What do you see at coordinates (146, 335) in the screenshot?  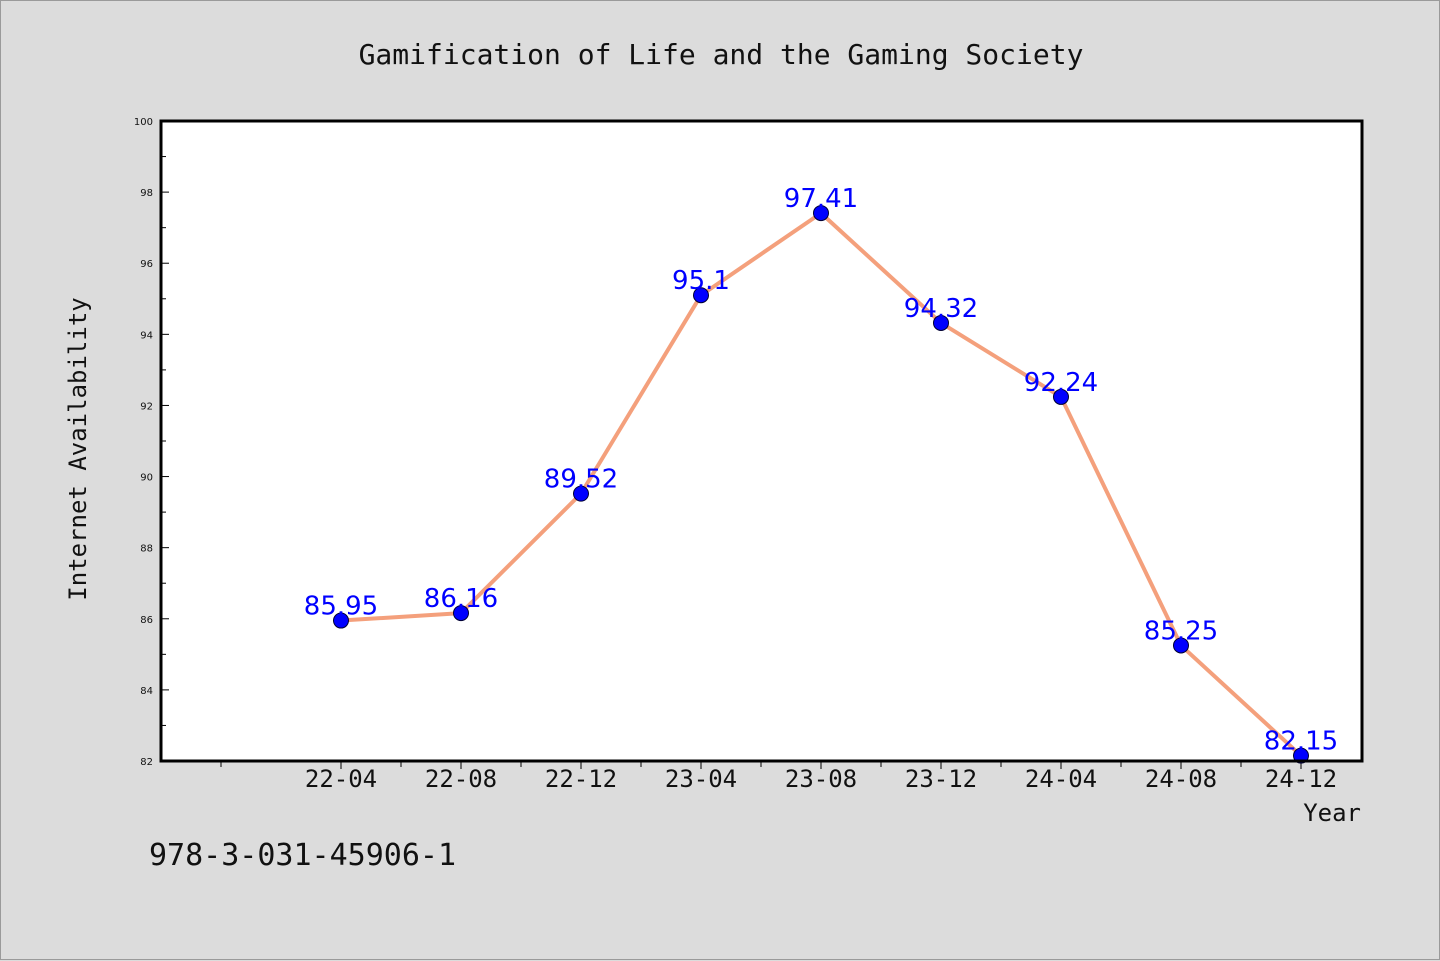 I see `y-tick-label: 94` at bounding box center [146, 335].